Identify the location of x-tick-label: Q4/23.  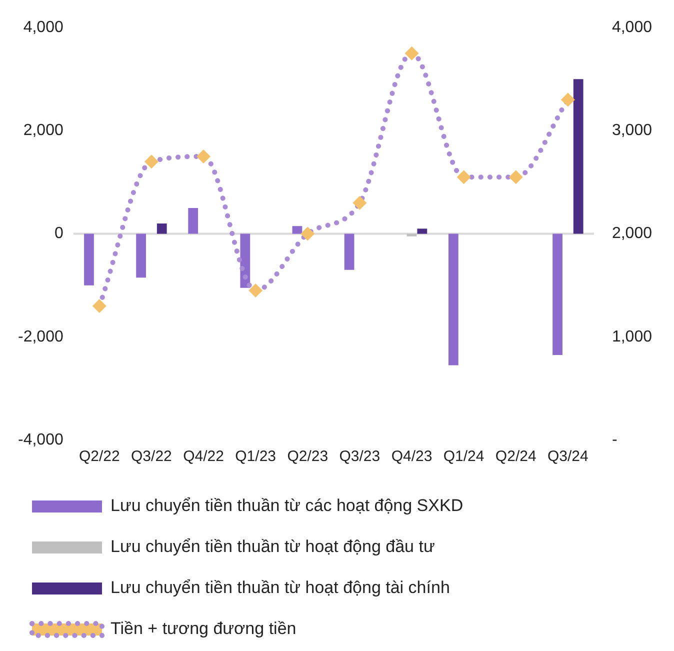
(411, 457).